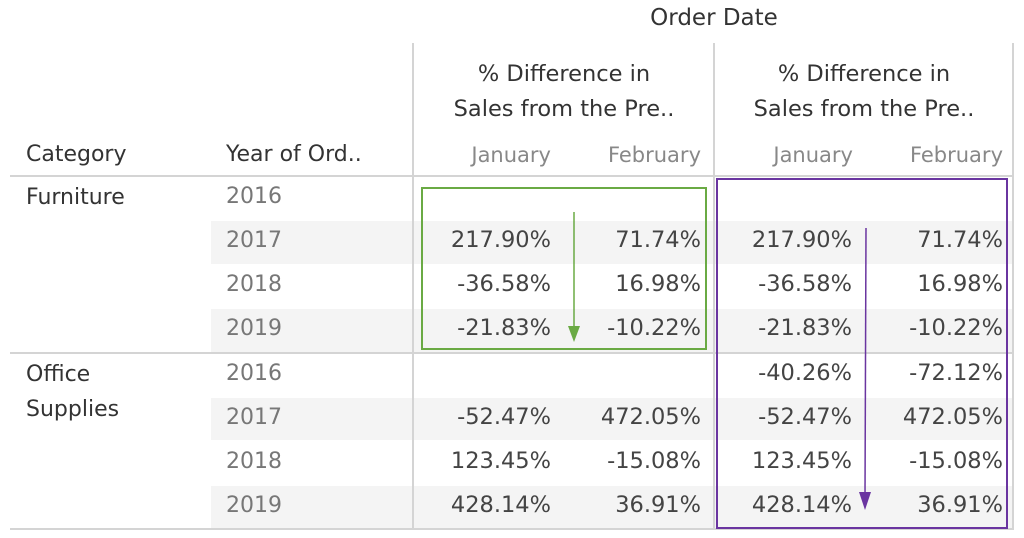  I want to click on category-furniture: Furniture, so click(75, 197).